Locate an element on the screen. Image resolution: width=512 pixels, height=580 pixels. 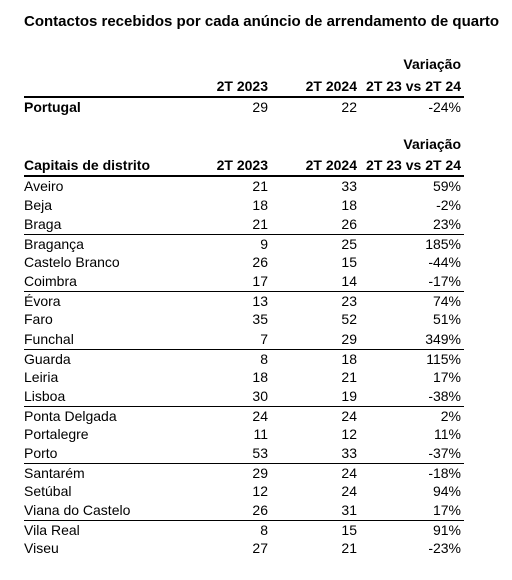
district-header-rule is located at coordinates (244, 176).